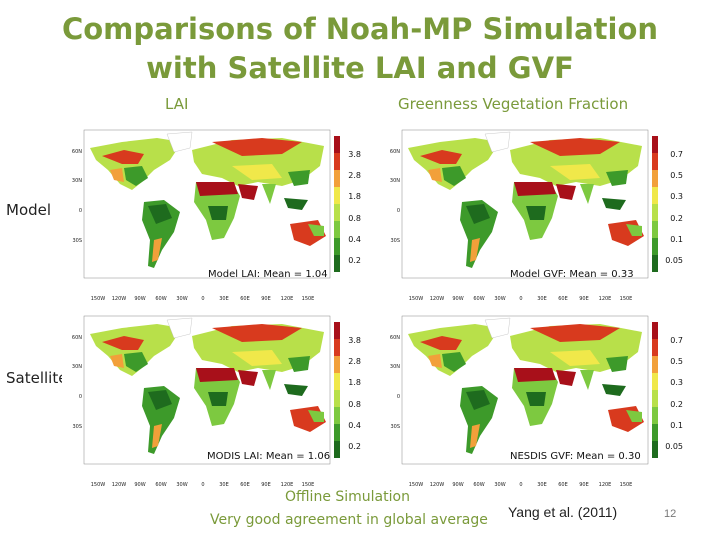 This screenshot has width=720, height=540. Describe the element at coordinates (119, 299) in the screenshot. I see `axis-tick-label: 120W` at that location.